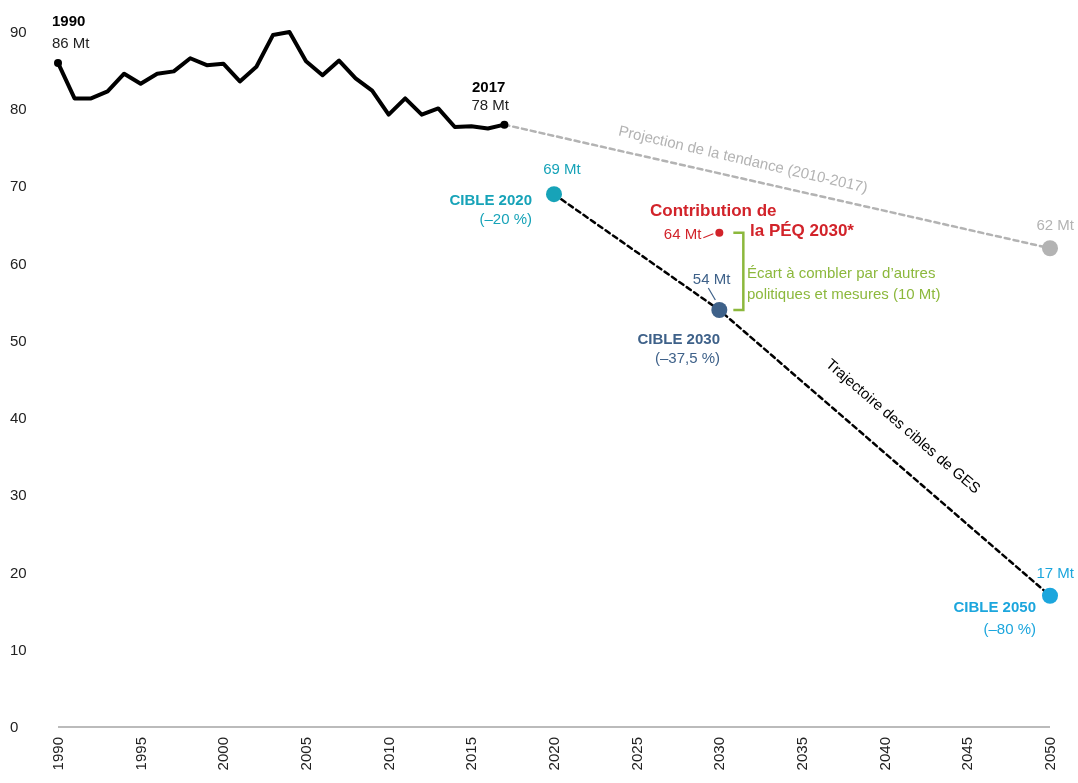 This screenshot has width=1078, height=783. What do you see at coordinates (140, 754) in the screenshot?
I see `x-tick-label: 1995` at bounding box center [140, 754].